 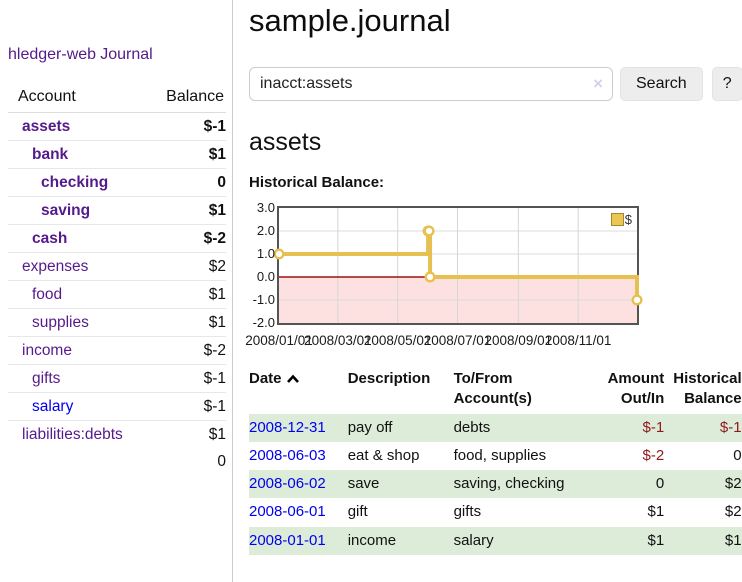 What do you see at coordinates (265, 230) in the screenshot?
I see `chart-y-tick-label: 2.0` at bounding box center [265, 230].